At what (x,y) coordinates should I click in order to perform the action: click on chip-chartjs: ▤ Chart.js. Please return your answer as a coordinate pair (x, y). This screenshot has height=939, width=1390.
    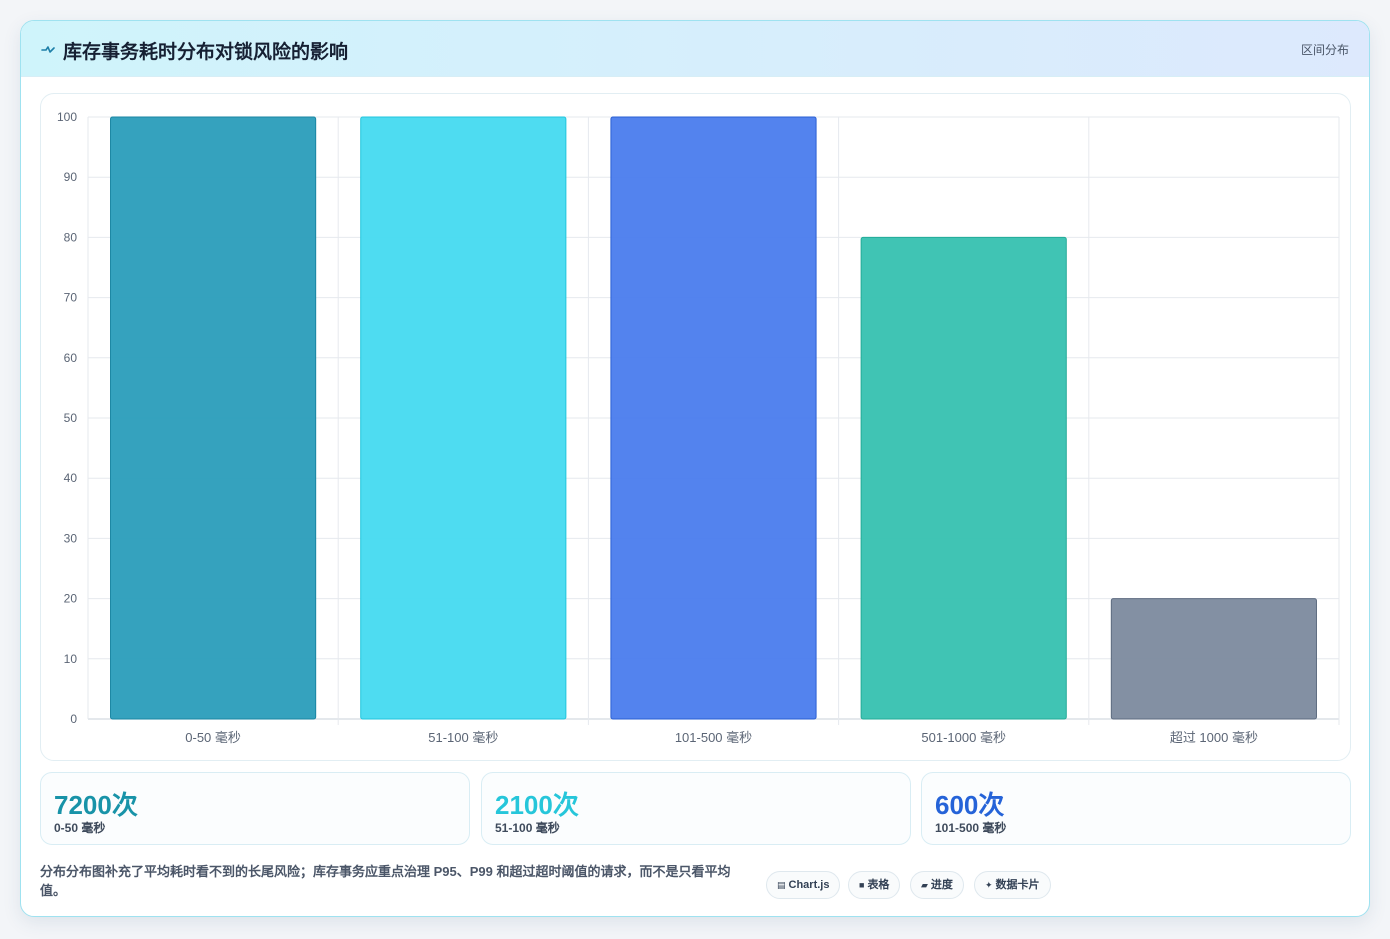
    Looking at the image, I should click on (803, 885).